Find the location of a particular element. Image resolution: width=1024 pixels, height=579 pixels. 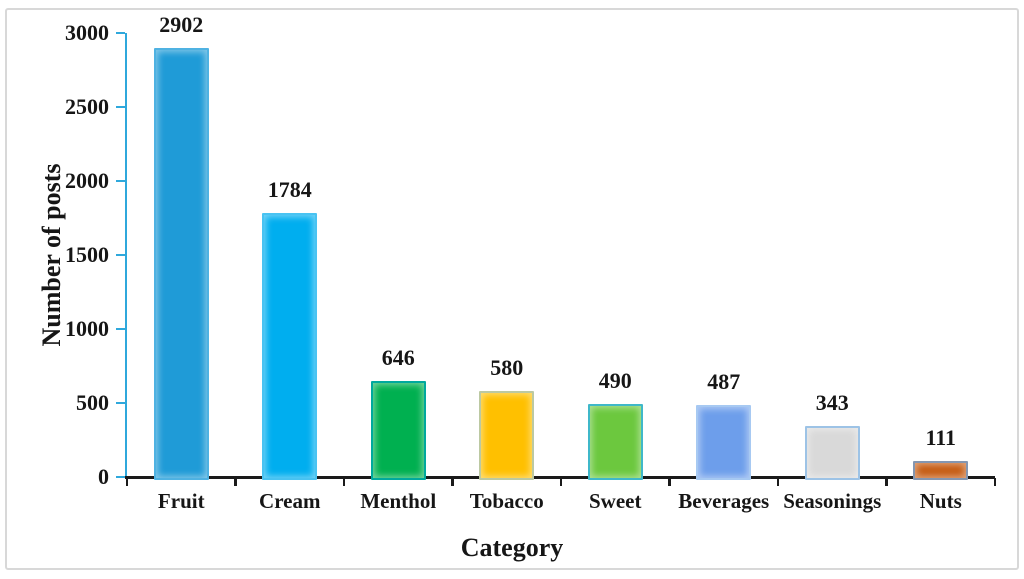

x-category-label: Nuts is located at coordinates (940, 501).